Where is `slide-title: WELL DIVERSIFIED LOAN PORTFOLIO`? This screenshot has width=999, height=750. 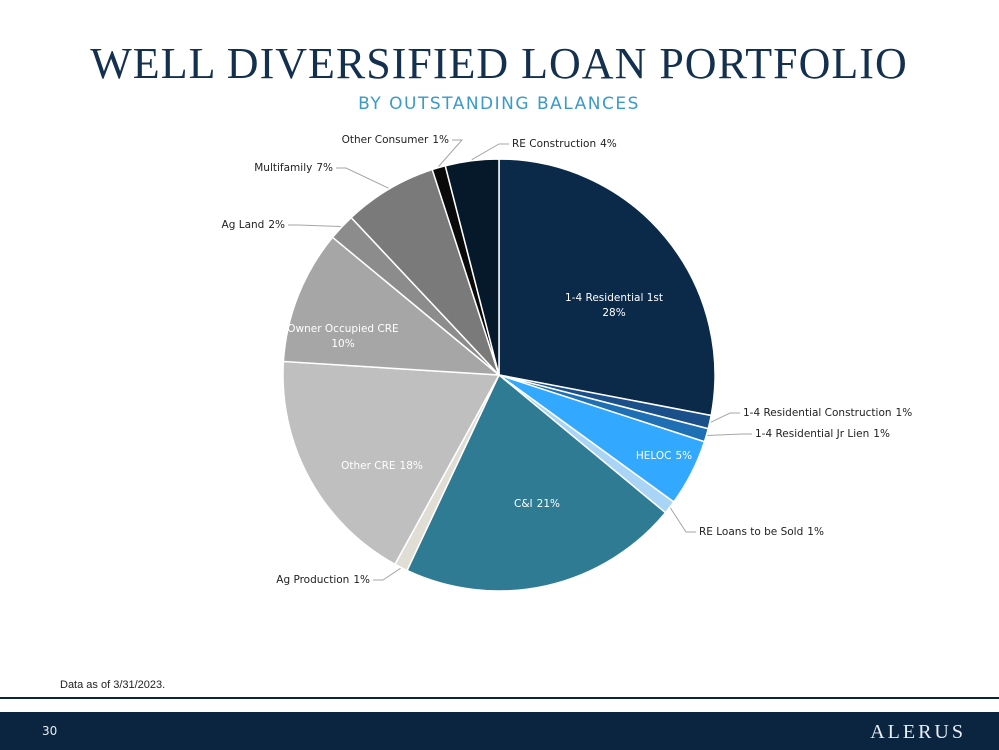 slide-title: WELL DIVERSIFIED LOAN PORTFOLIO is located at coordinates (498, 63).